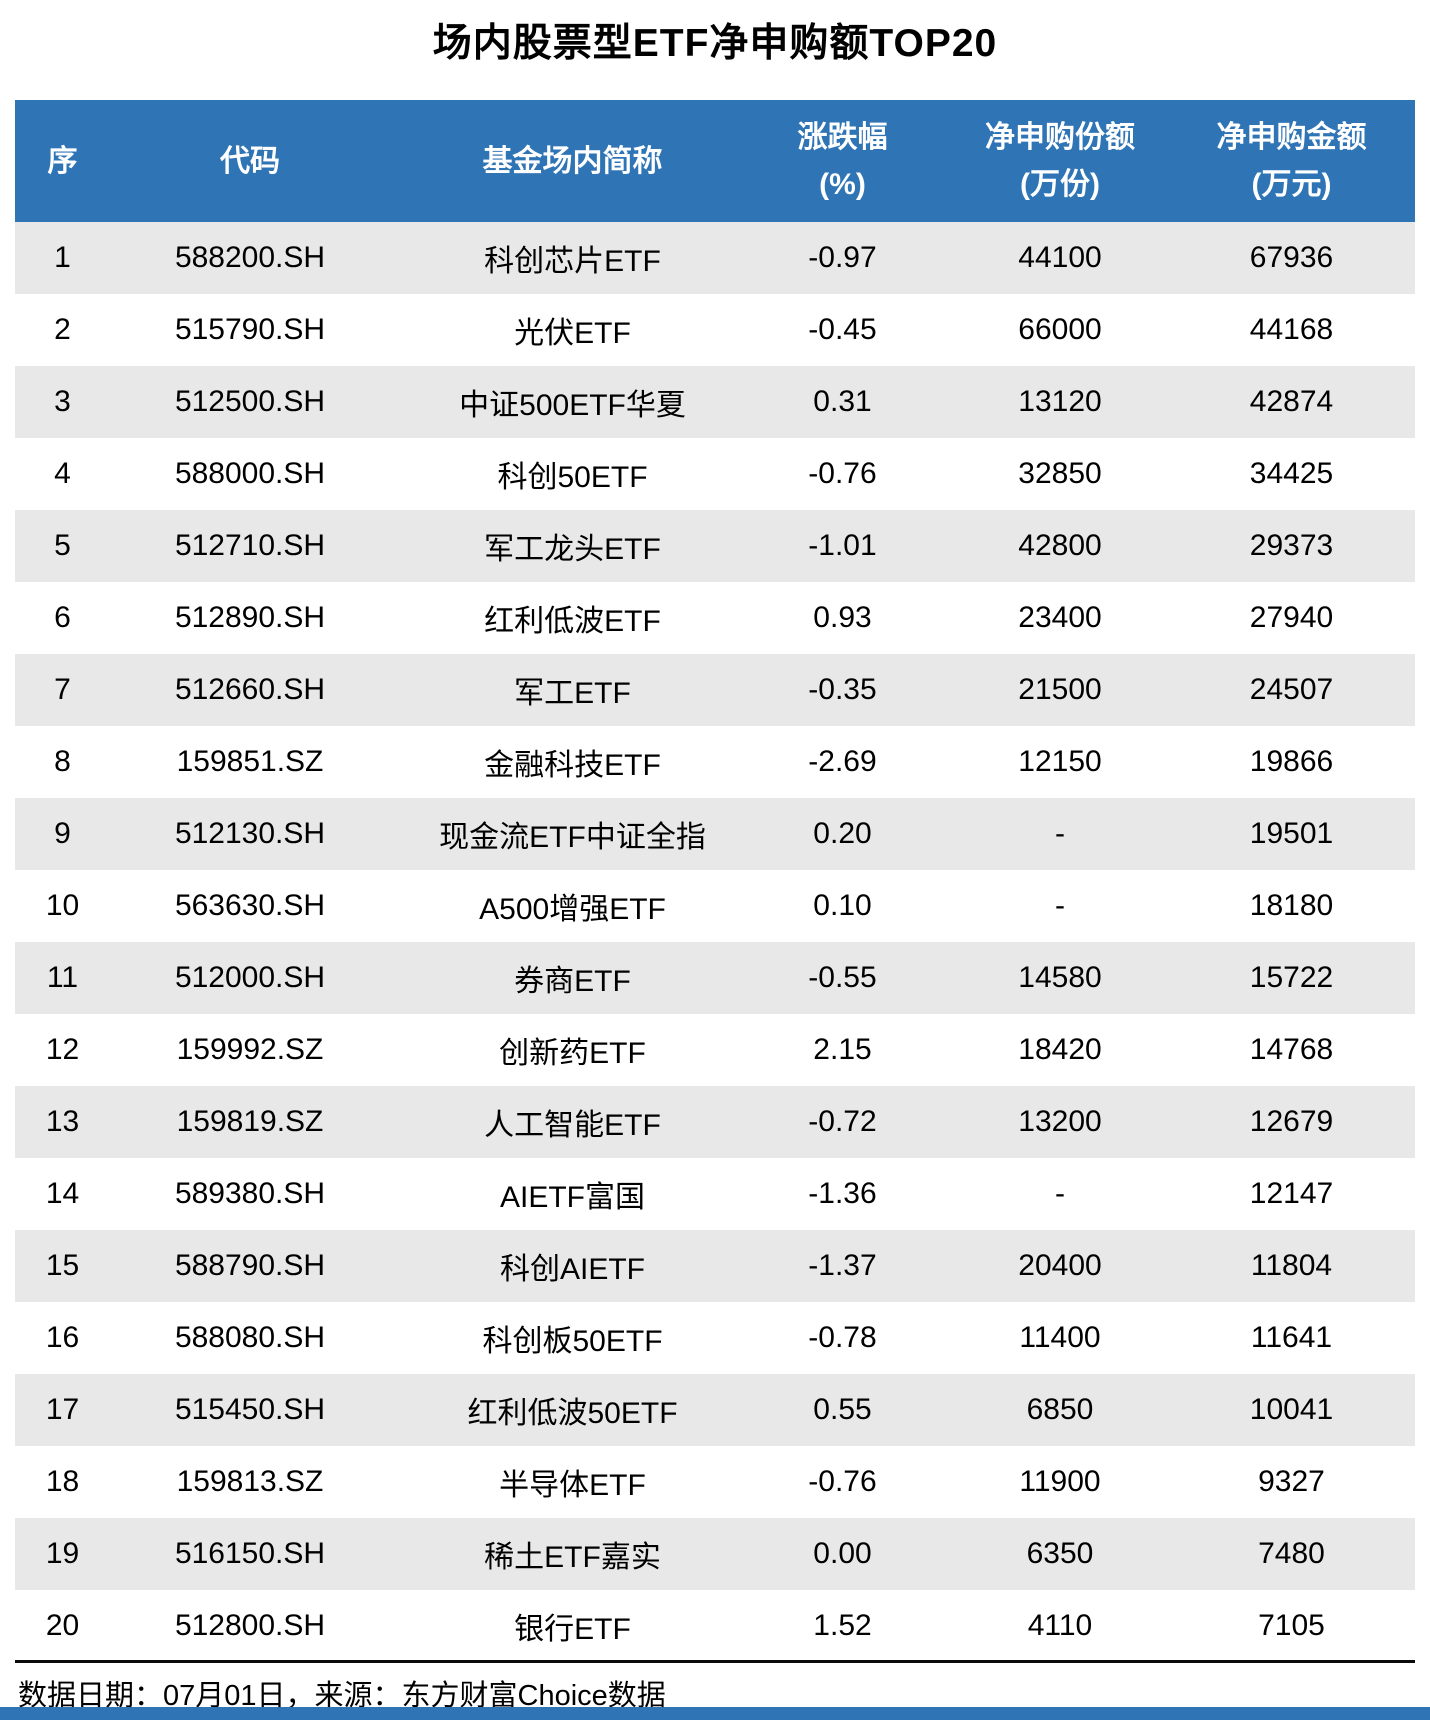 The image size is (1430, 1720). I want to click on cell-name: 科创板50ETF, so click(572, 1338).